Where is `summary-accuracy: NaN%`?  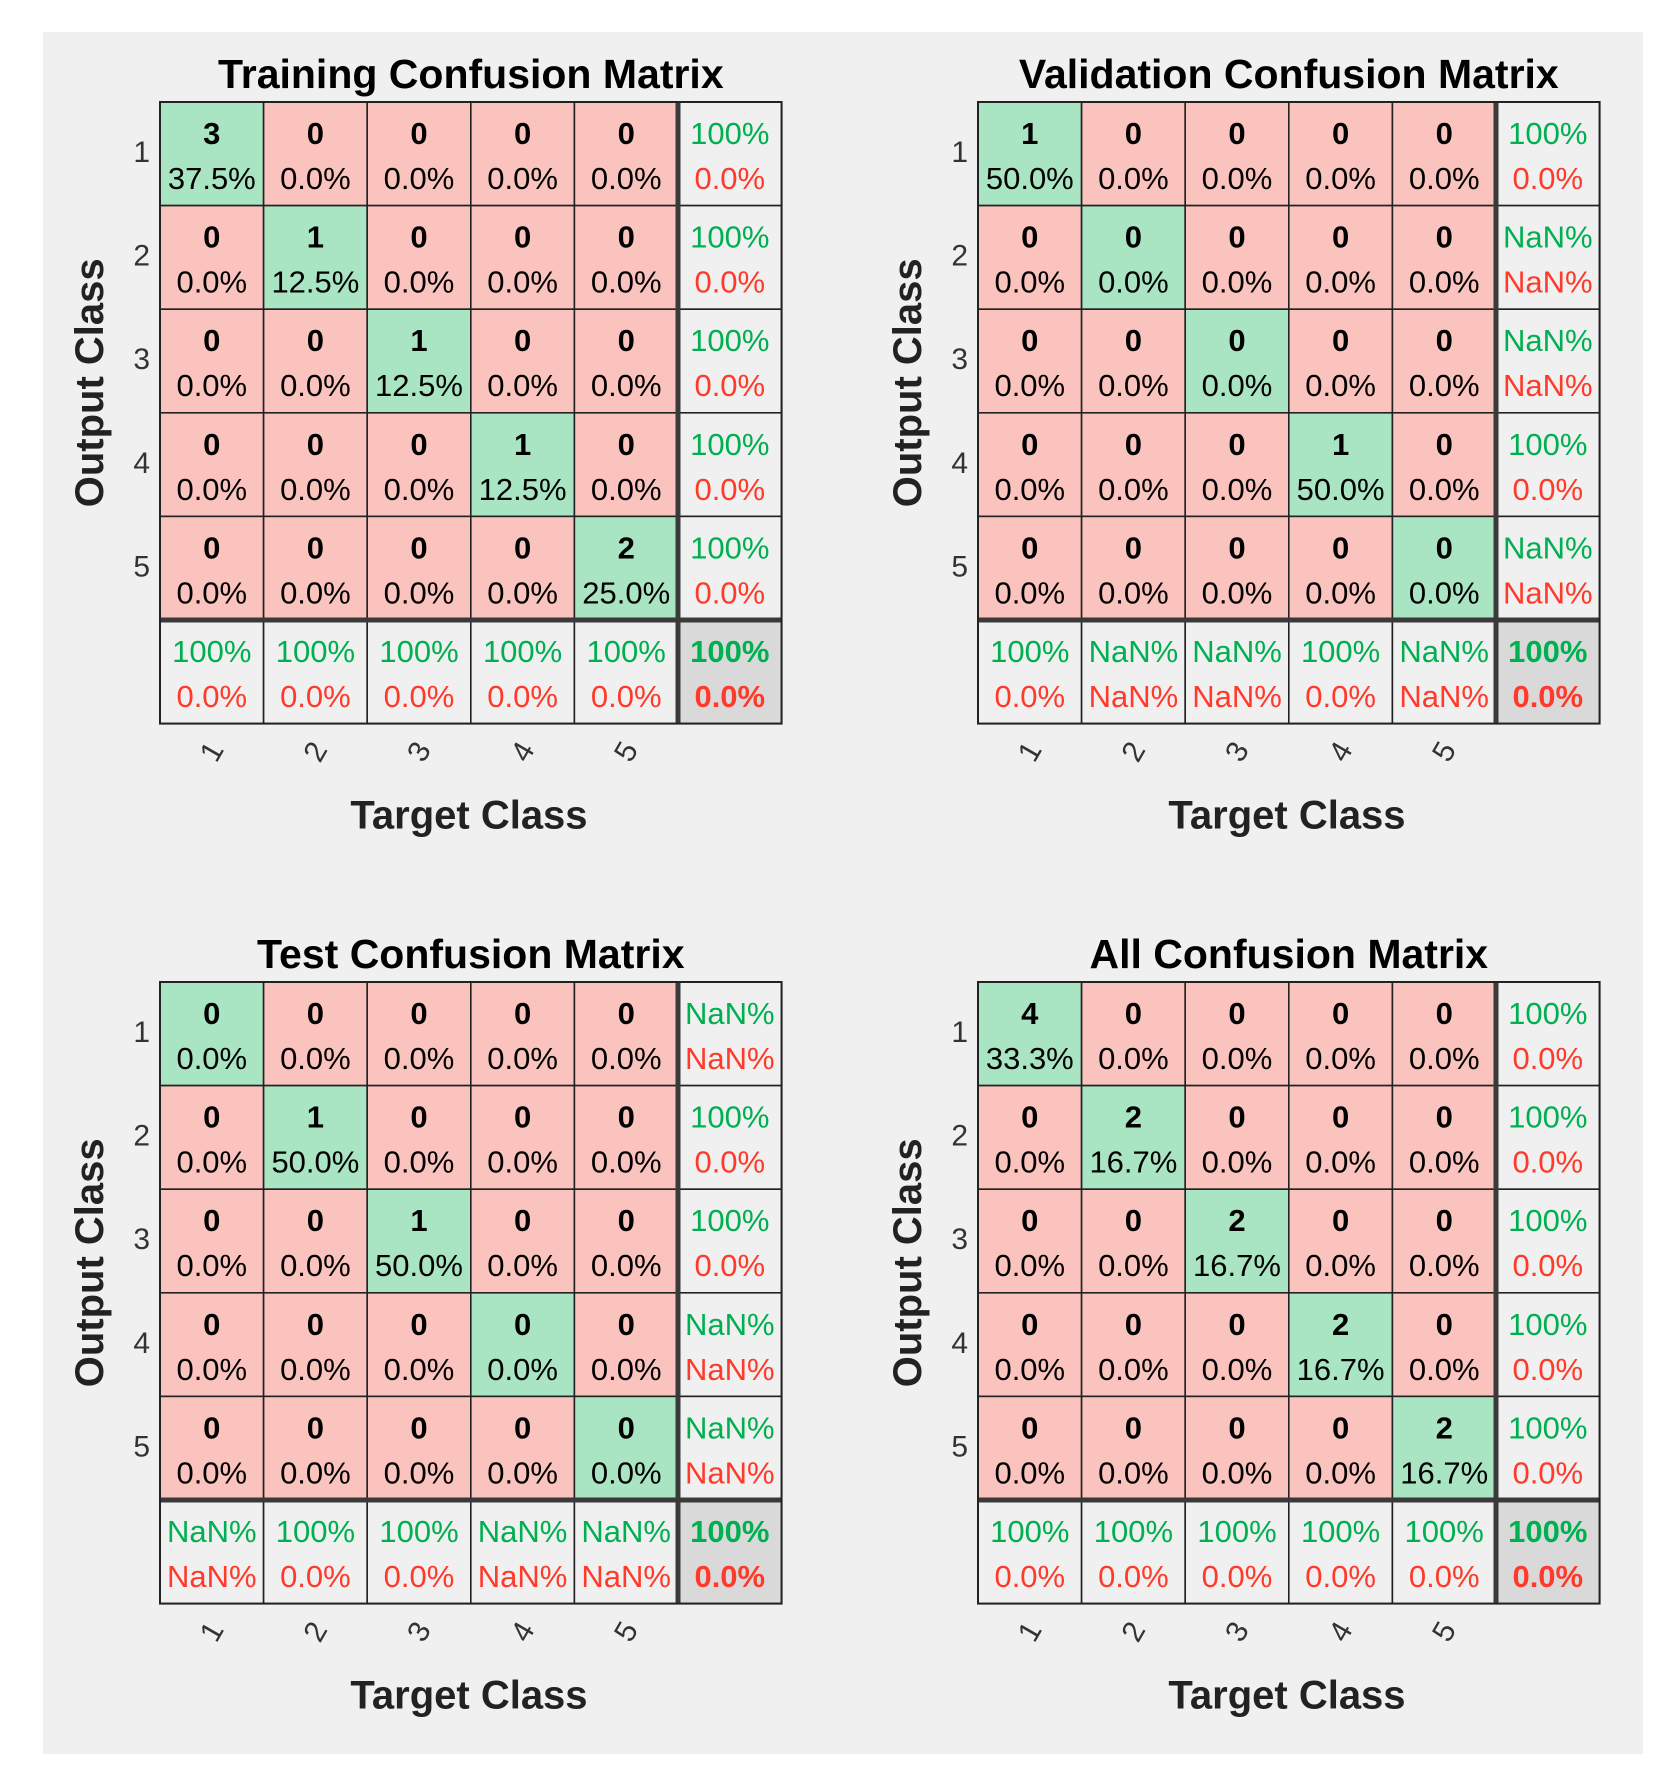
summary-accuracy: NaN% is located at coordinates (1134, 651).